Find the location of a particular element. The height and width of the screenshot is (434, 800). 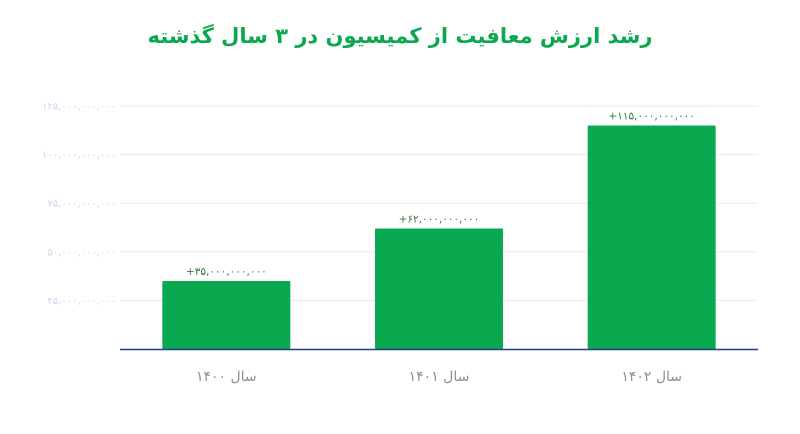

y-tick-label: ۵۰,۰۰۰,۰۰۰,۰۰۰ is located at coordinates (81, 252).